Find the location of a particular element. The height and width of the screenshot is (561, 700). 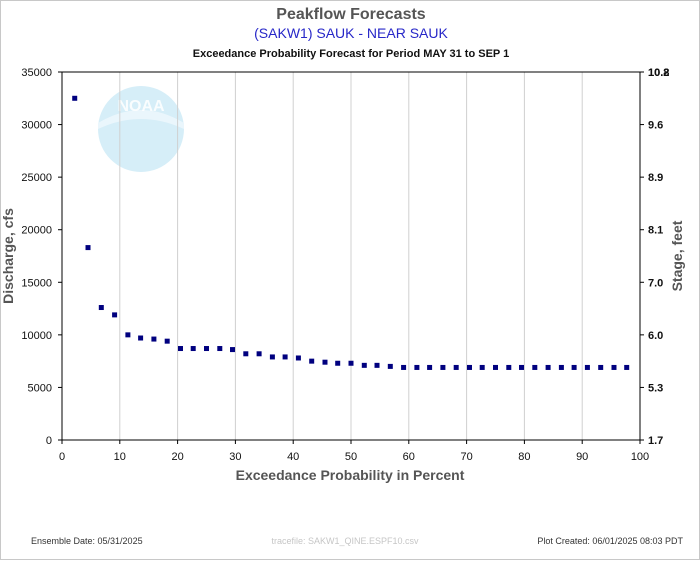

y2-tick-label: 7.0 is located at coordinates (655, 283).